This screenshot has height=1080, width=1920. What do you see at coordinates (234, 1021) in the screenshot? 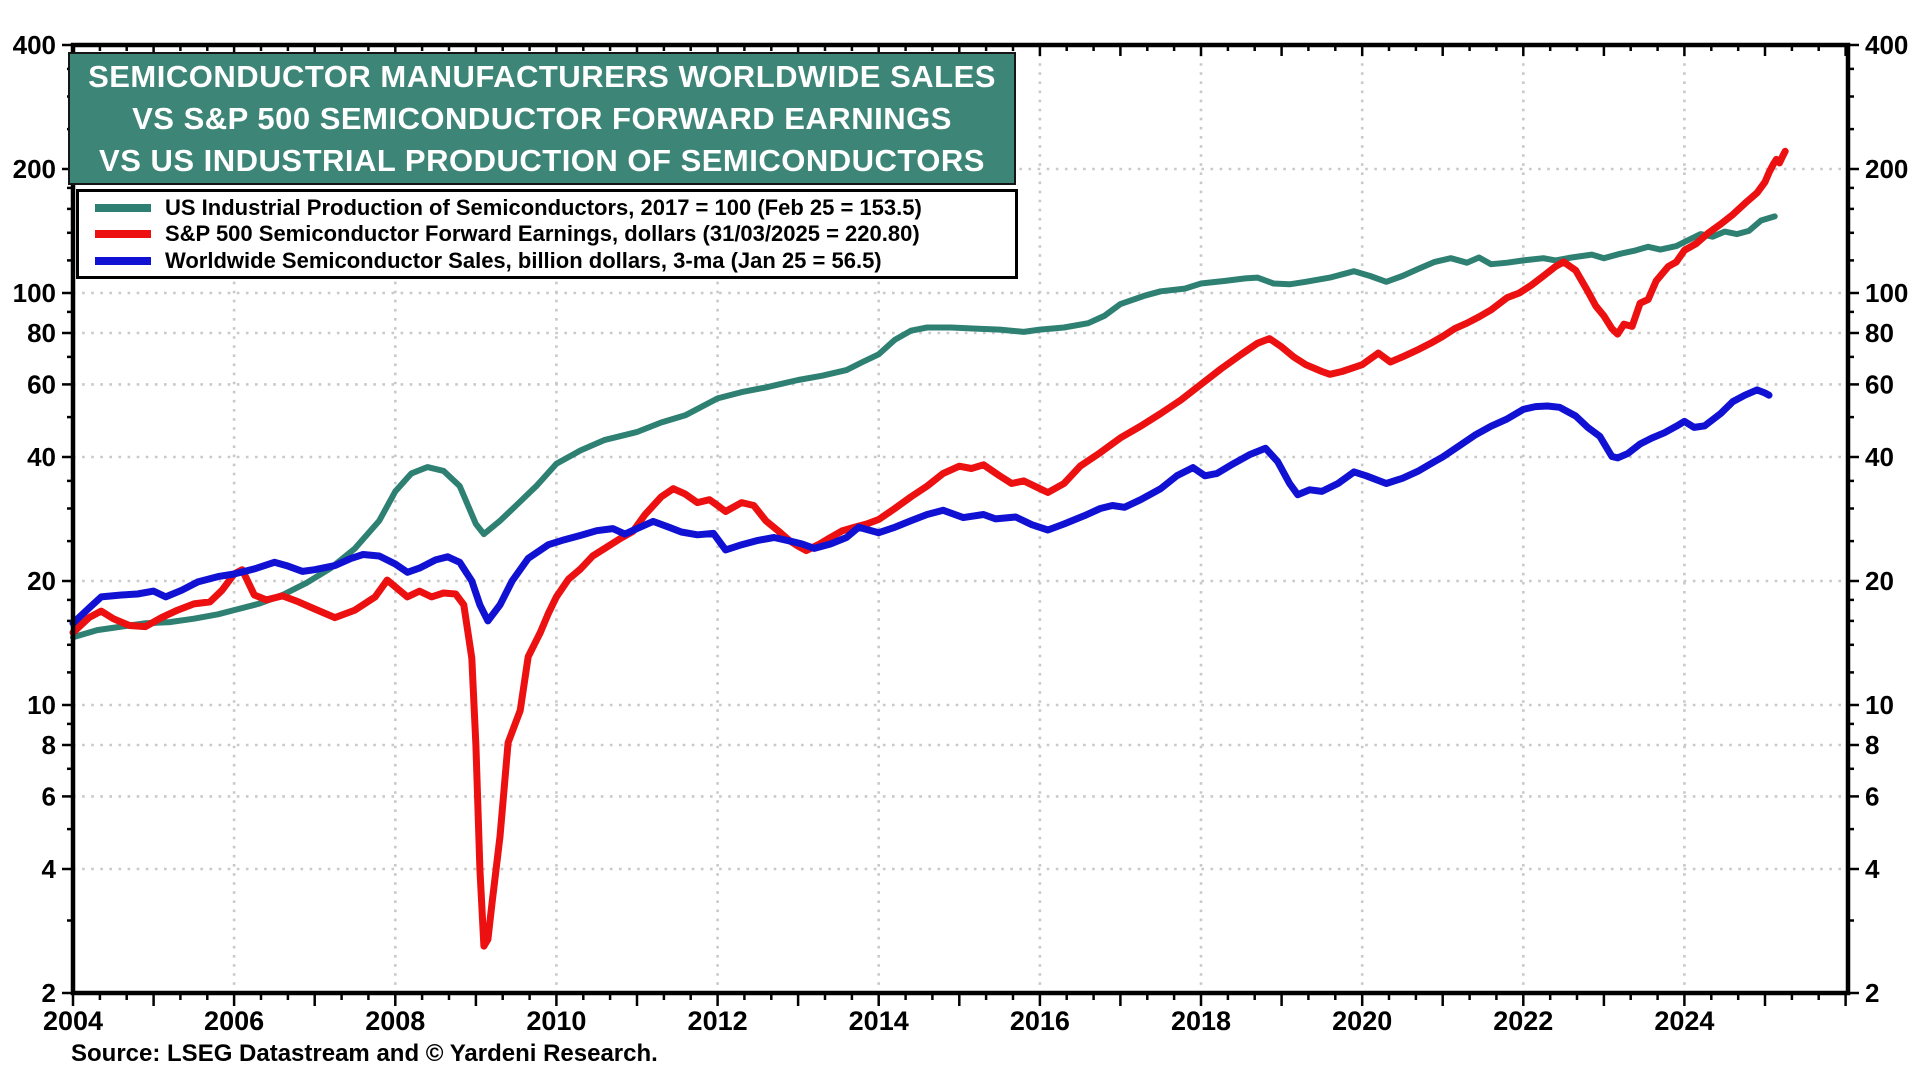
I see `x-axis-label: 2006` at bounding box center [234, 1021].